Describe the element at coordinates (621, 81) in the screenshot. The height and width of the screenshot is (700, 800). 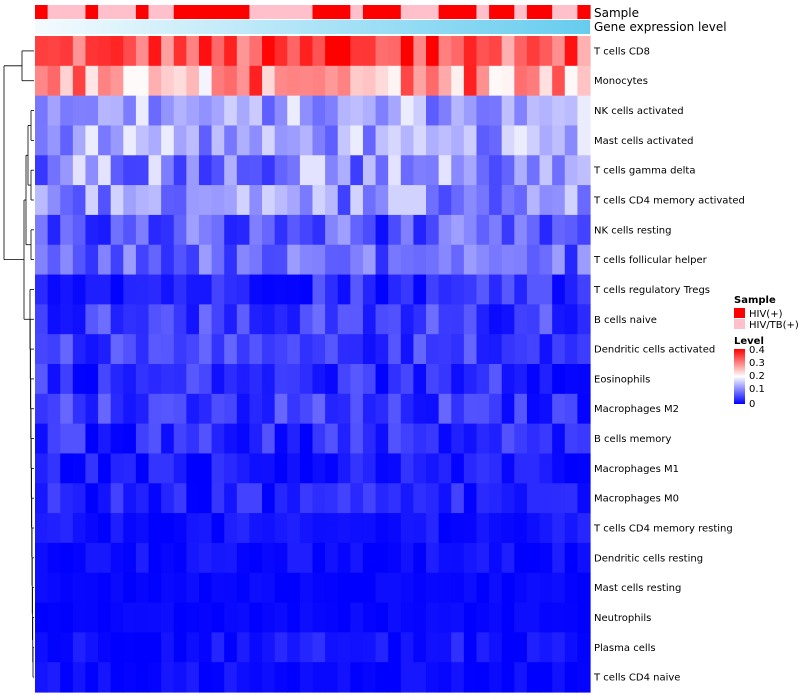
I see `row-label: Monocytes` at that location.